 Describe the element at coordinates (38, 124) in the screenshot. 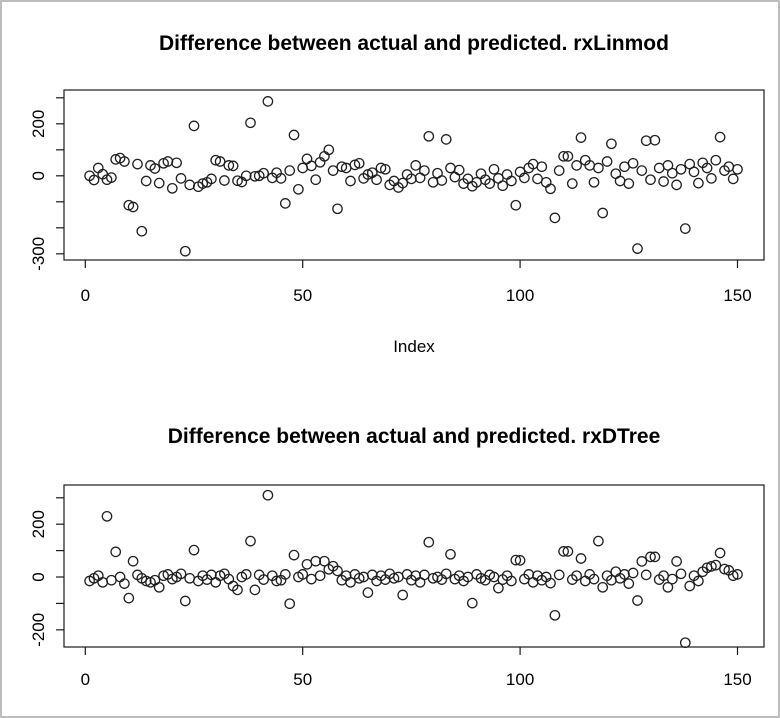

I see `y-tick-label: 200` at that location.